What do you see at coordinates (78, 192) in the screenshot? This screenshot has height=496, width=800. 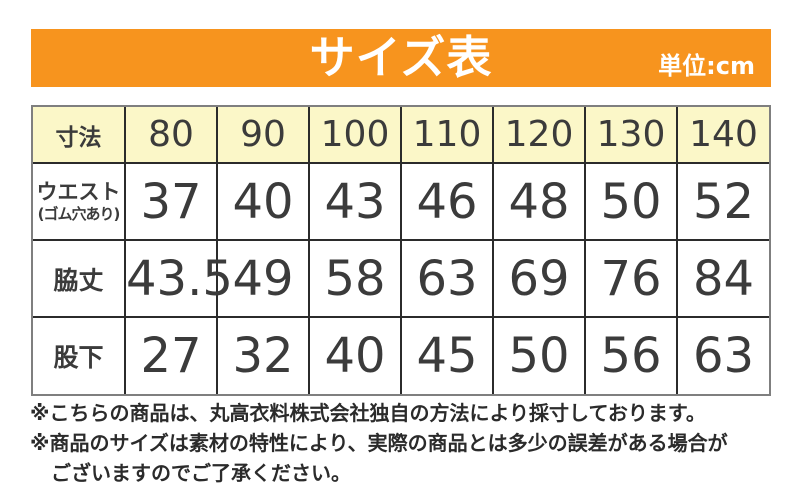 I see `row-label-main: ウエスト` at bounding box center [78, 192].